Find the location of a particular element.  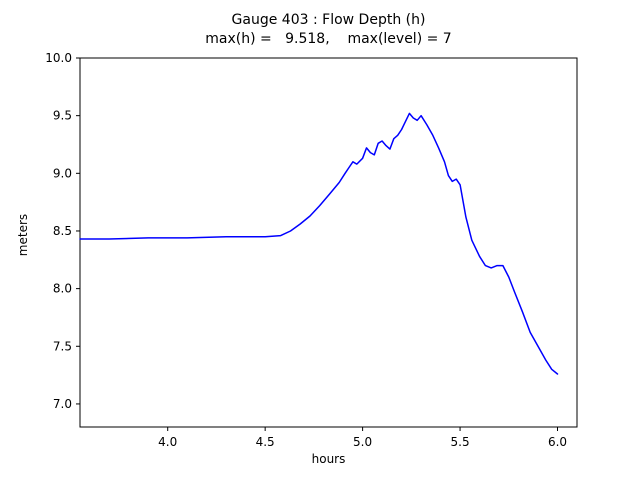

chart-title: Gauge 403 : Flow Depth (h) is located at coordinates (328, 20).